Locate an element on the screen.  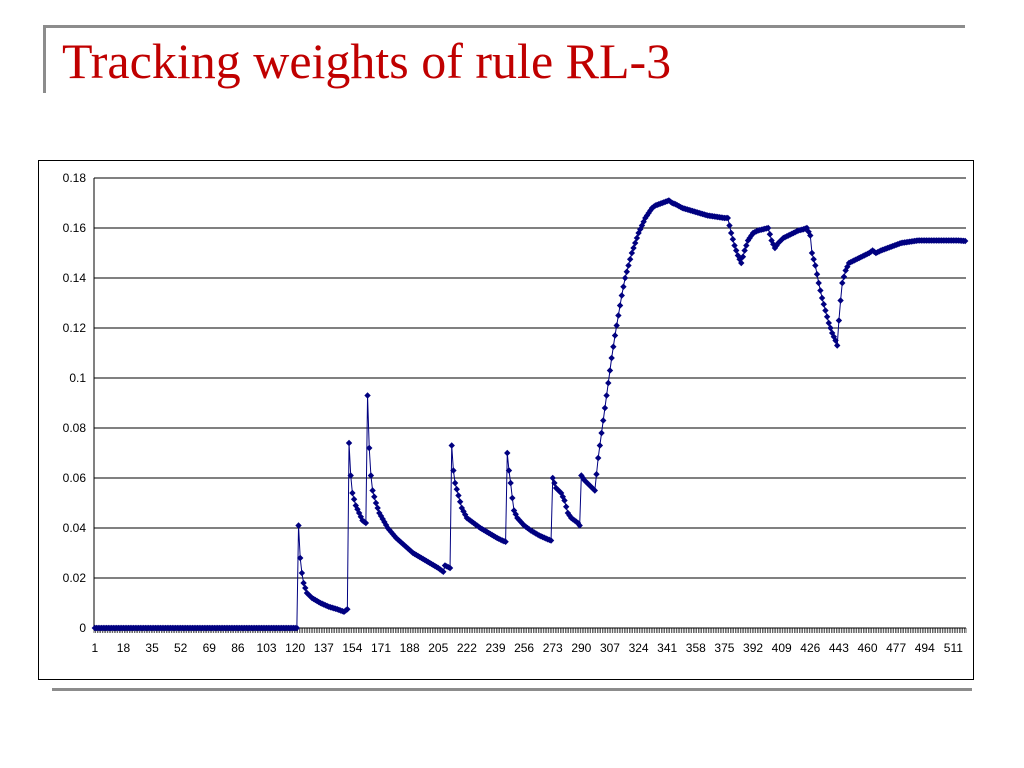
slide-frame-bottom-rule is located at coordinates (512, 689).